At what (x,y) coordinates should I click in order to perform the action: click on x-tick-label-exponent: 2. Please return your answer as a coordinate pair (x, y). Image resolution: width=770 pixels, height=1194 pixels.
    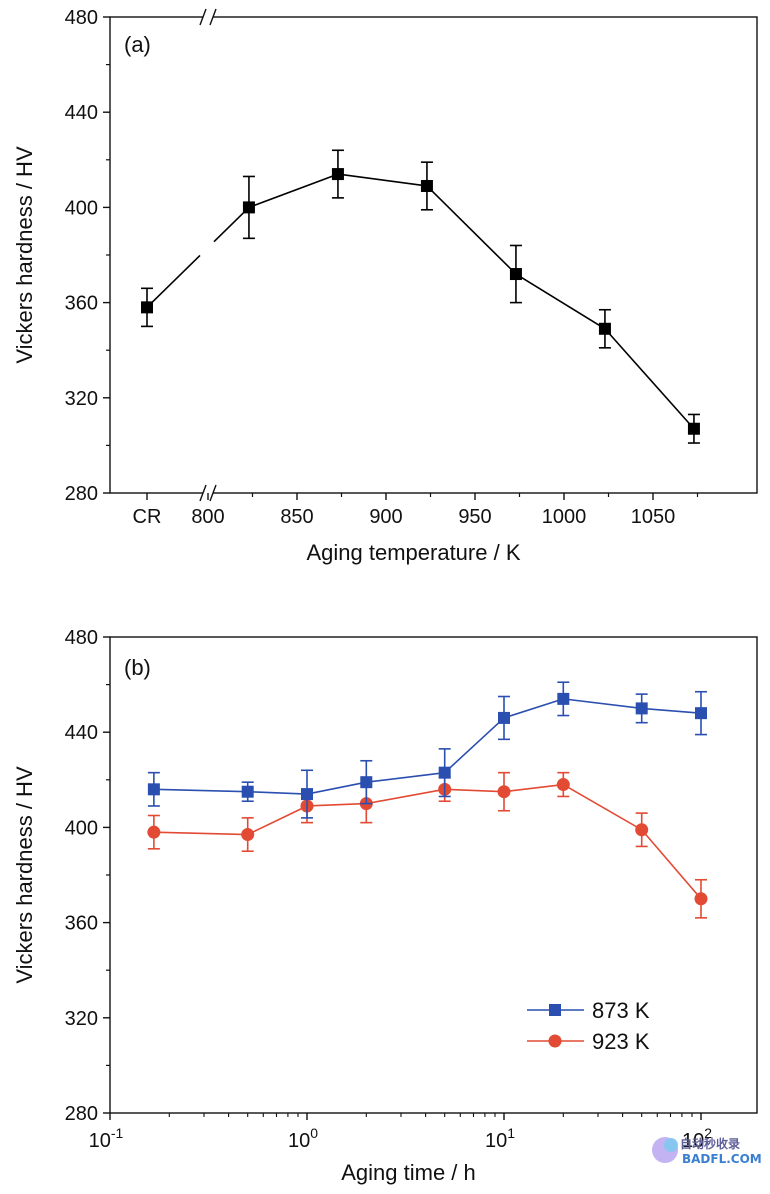
    Looking at the image, I should click on (708, 1133).